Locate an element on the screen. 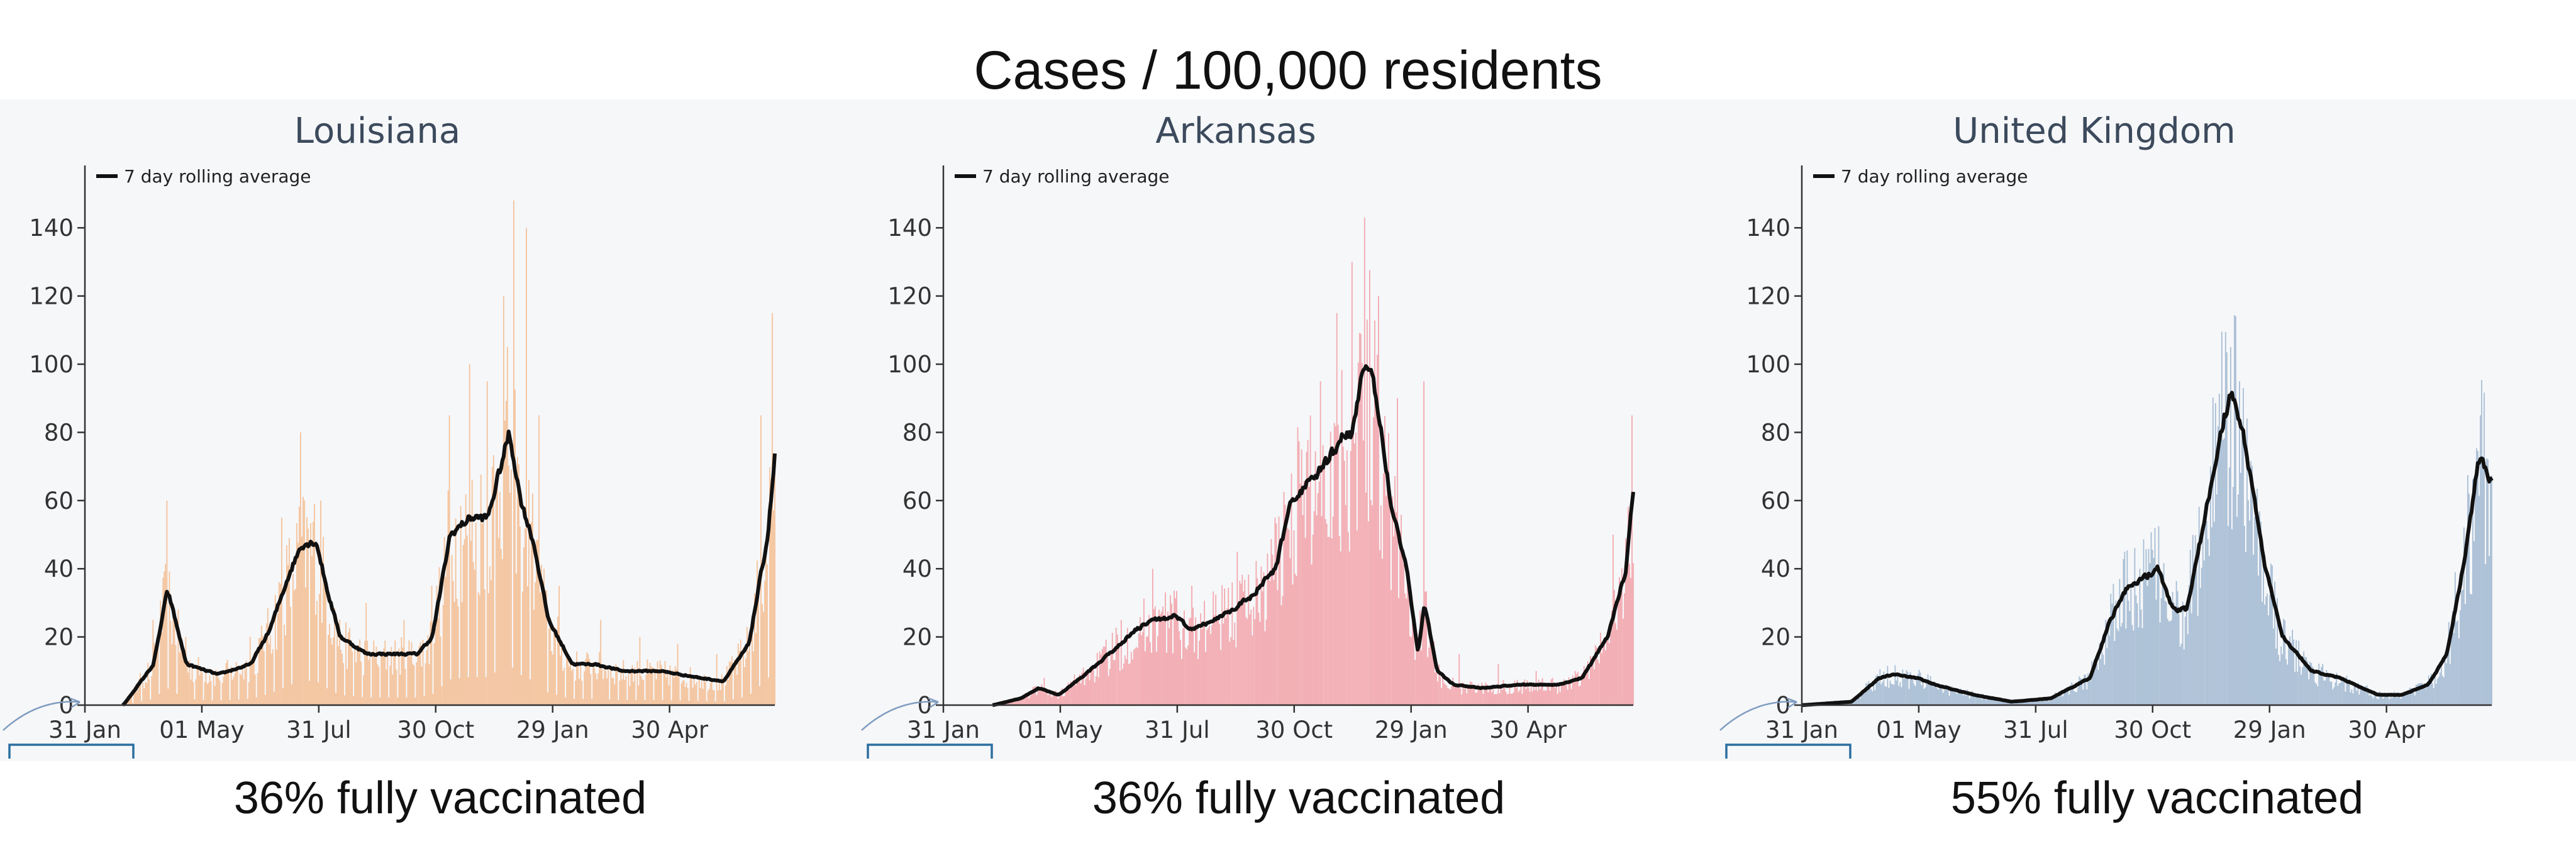 The width and height of the screenshot is (2576, 863). daily-bars is located at coordinates (450, 453).